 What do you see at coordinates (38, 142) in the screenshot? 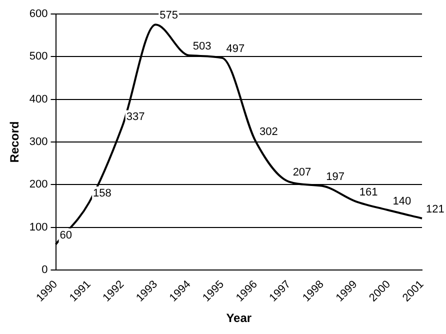
I see `y-tick-label: 300` at bounding box center [38, 142].